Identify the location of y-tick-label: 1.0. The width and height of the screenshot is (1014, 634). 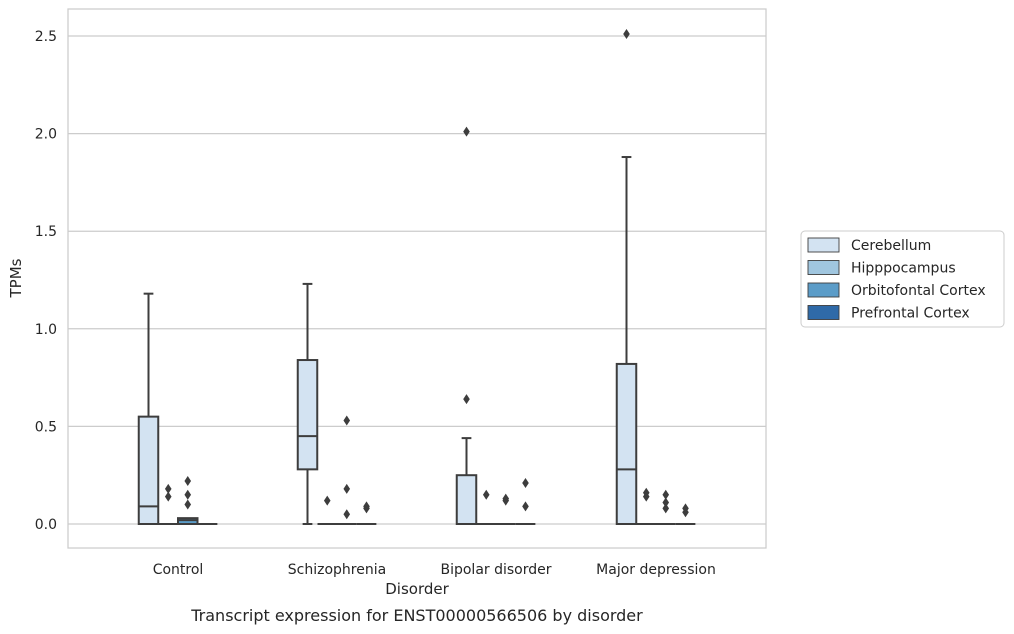
(46, 330).